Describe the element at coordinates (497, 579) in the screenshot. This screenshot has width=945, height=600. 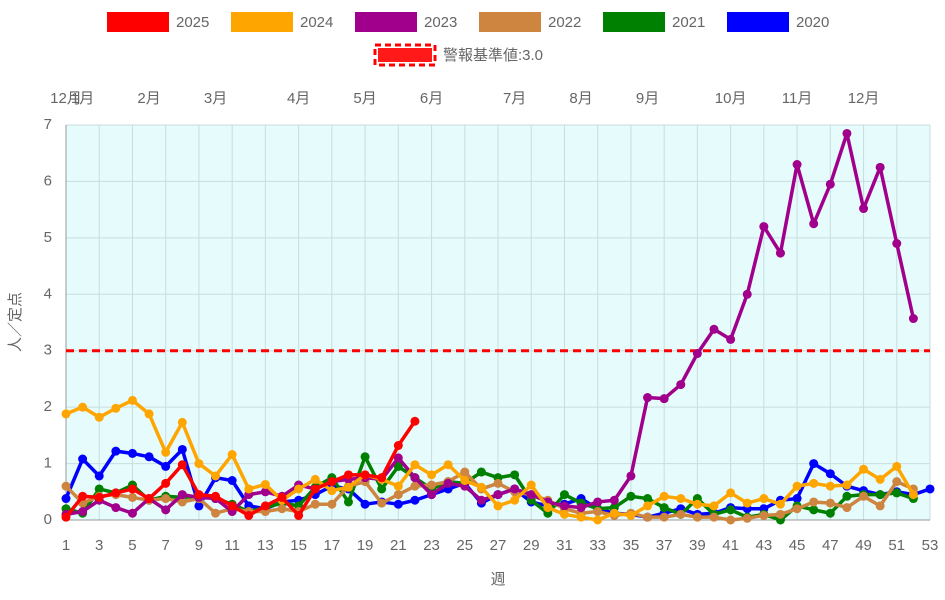
I see `x-axis-label: 週` at that location.